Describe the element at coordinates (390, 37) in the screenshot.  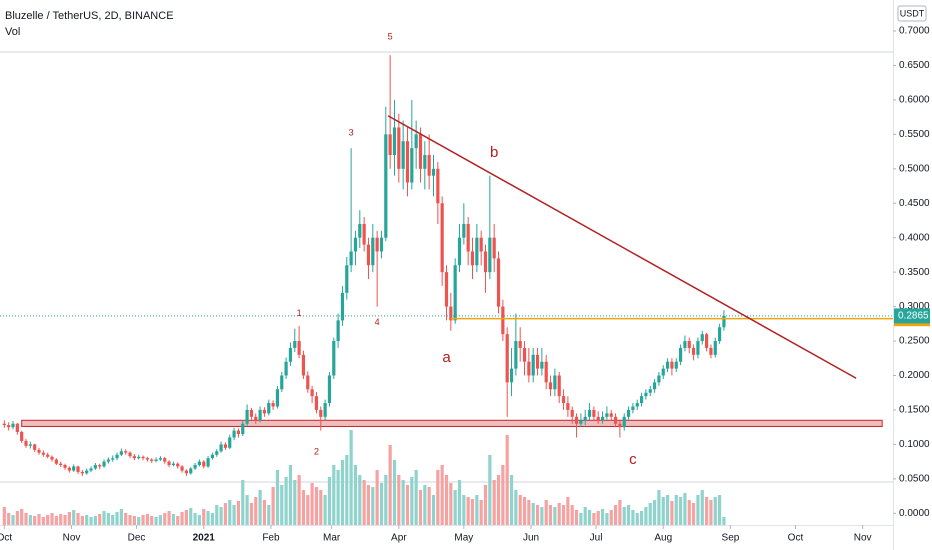
I see `wave-label: 5` at that location.